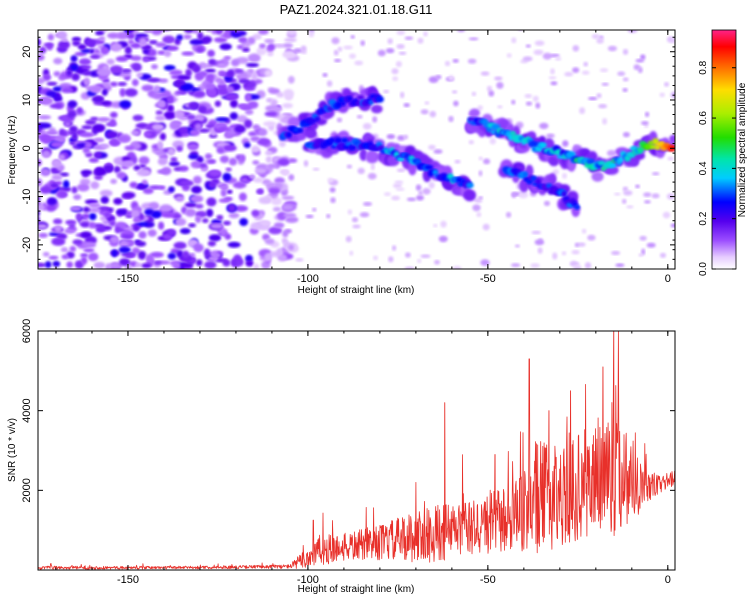 This screenshot has width=750, height=600. What do you see at coordinates (668, 580) in the screenshot?
I see `x-tick-label: 0` at bounding box center [668, 580].